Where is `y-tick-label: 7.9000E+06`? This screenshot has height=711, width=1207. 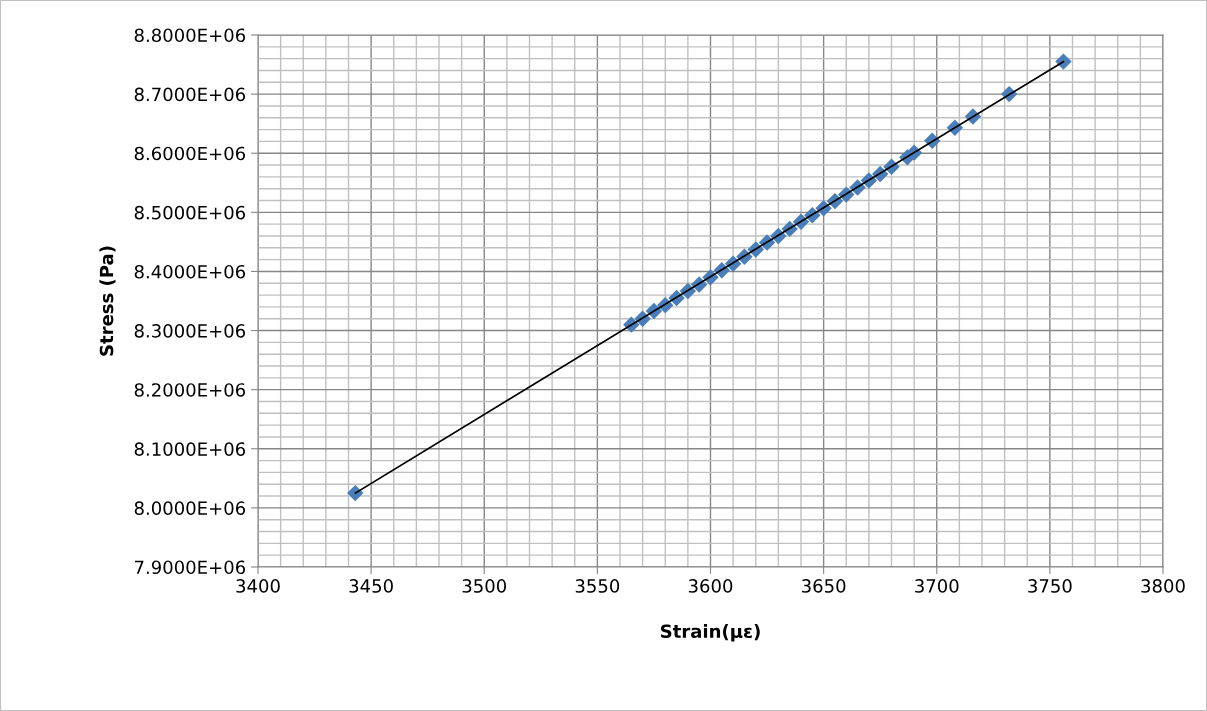
y-tick-label: 7.9000E+06 is located at coordinates (190, 567).